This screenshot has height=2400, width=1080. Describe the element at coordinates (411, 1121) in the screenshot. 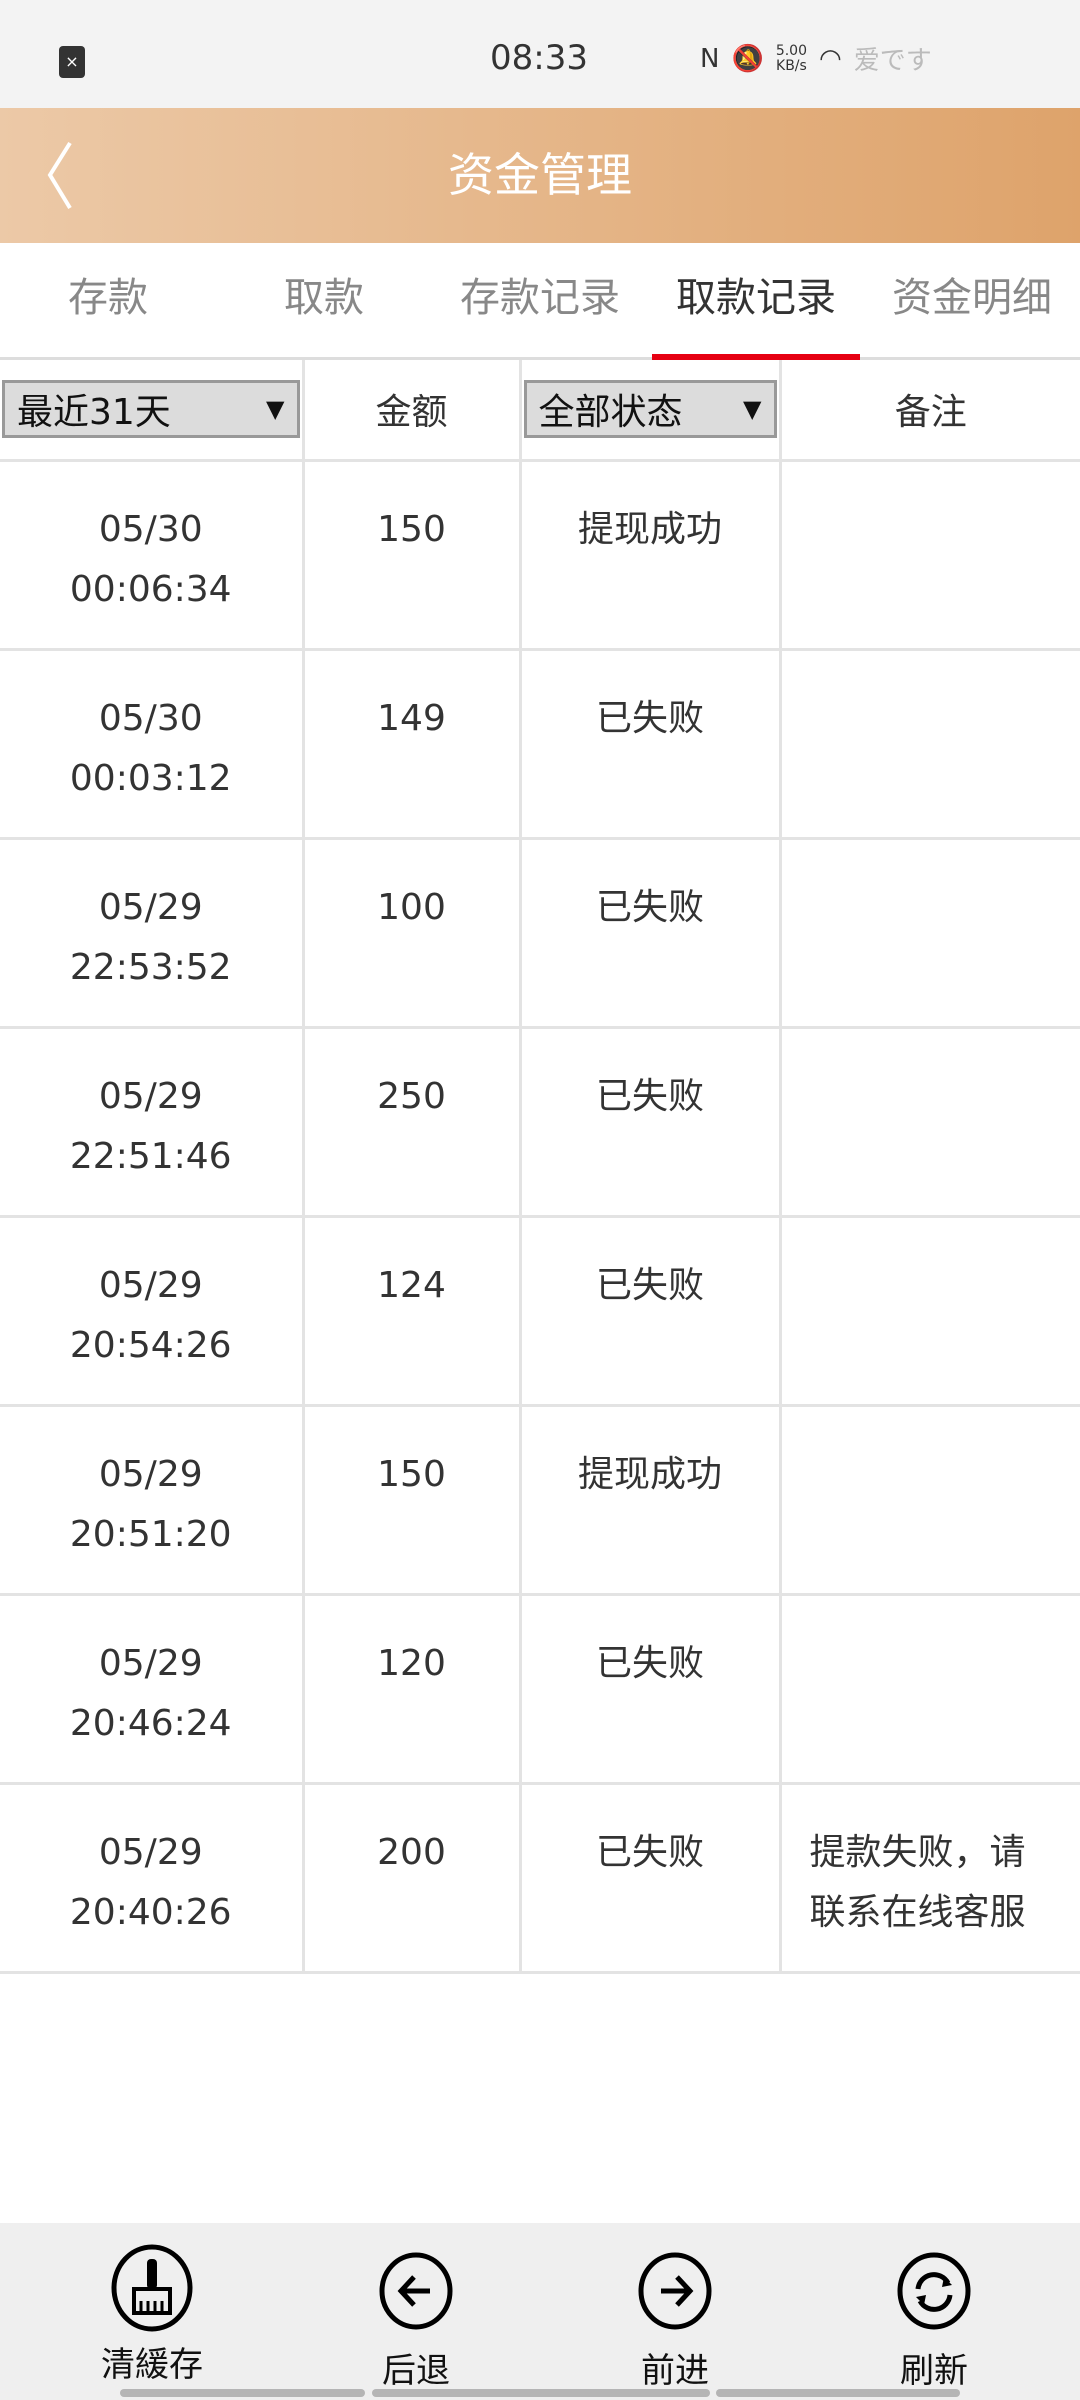

I see `amount-cell: 250` at that location.